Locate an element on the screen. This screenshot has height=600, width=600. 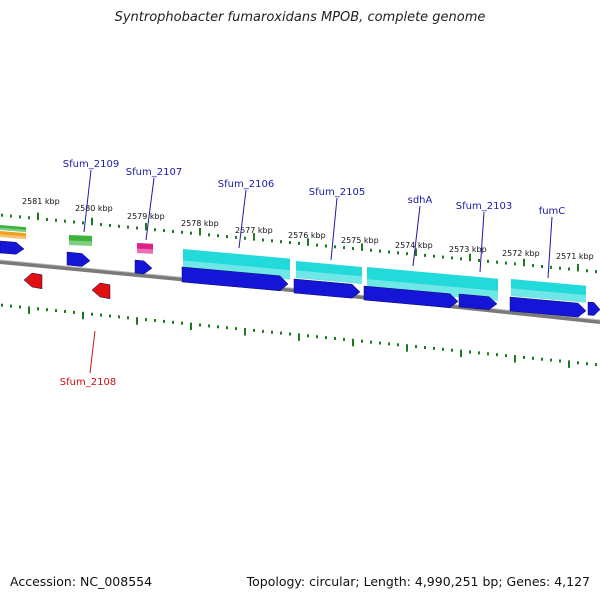
cyan-feature-sdhA is located at coordinates (432, 284).